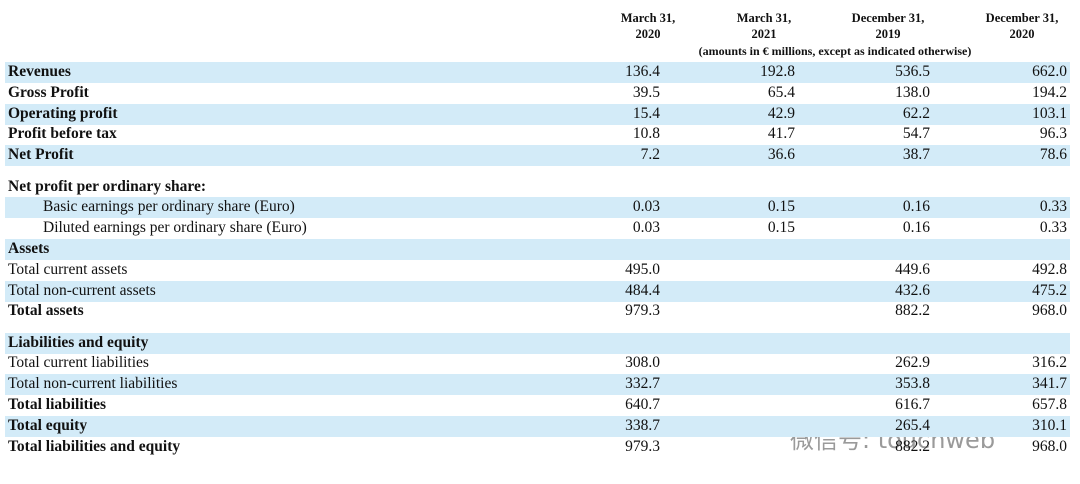 The width and height of the screenshot is (1080, 484). I want to click on cell-value: 492.8, so click(1049, 269).